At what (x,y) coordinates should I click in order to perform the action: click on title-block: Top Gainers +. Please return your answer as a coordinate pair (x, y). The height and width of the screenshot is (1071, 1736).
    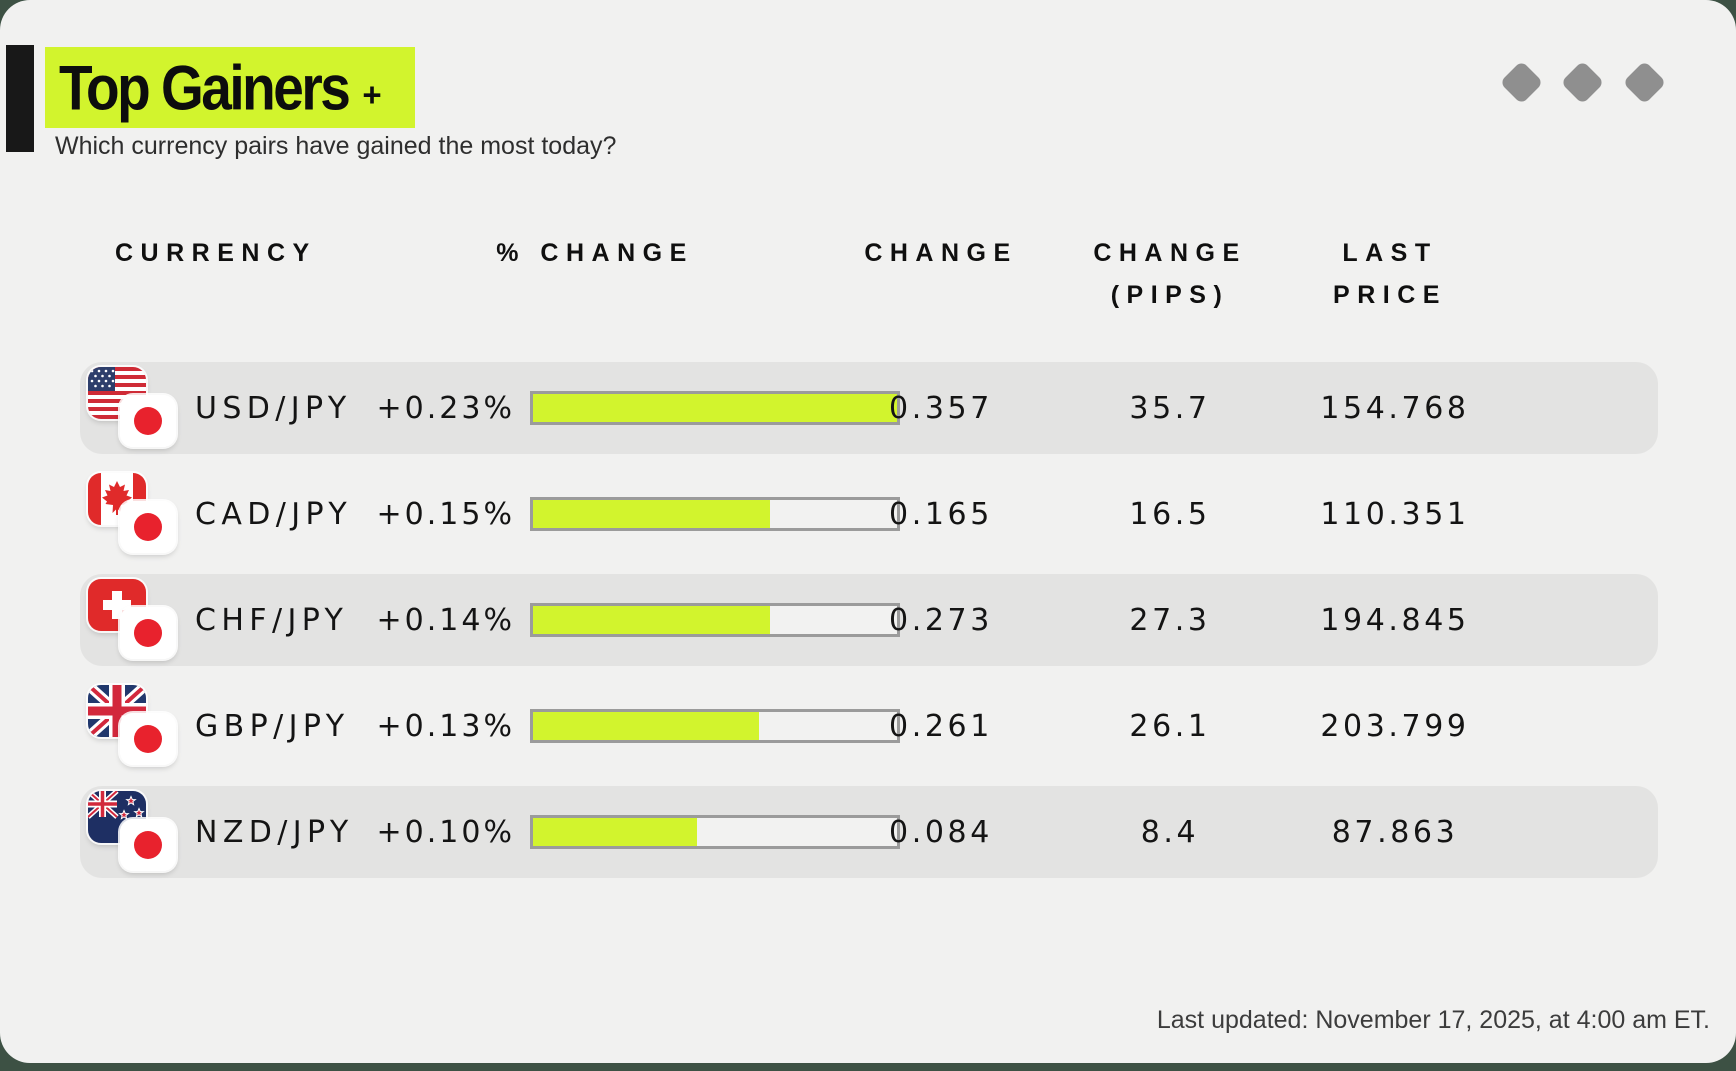
    Looking at the image, I should click on (230, 87).